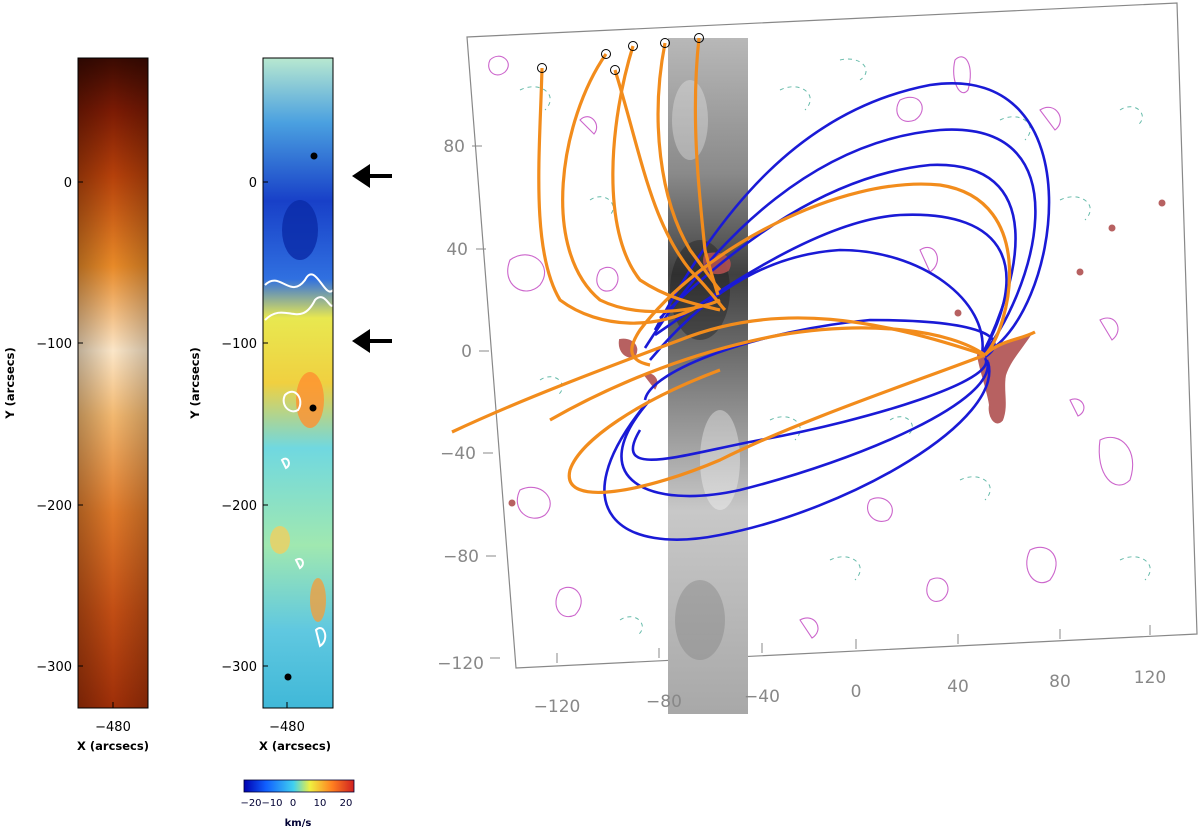  I want to click on intensity-ytick-1: −100, so click(54, 344).